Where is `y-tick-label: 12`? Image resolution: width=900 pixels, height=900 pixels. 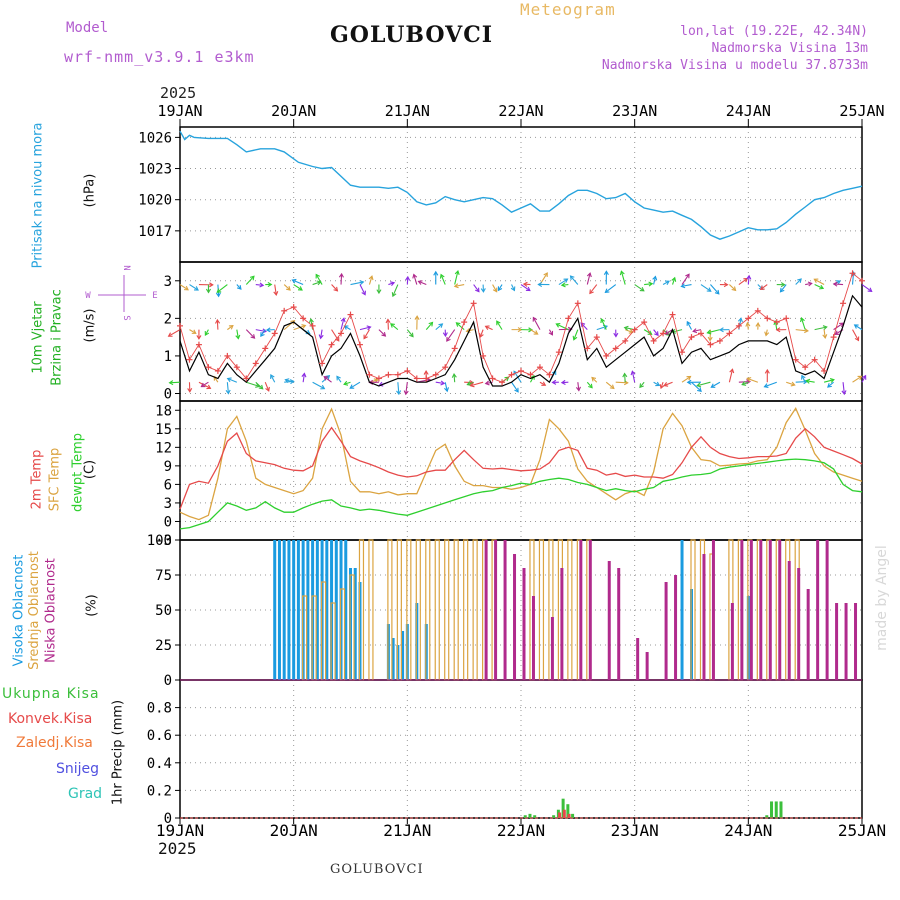 y-tick-label: 12 is located at coordinates (163, 448).